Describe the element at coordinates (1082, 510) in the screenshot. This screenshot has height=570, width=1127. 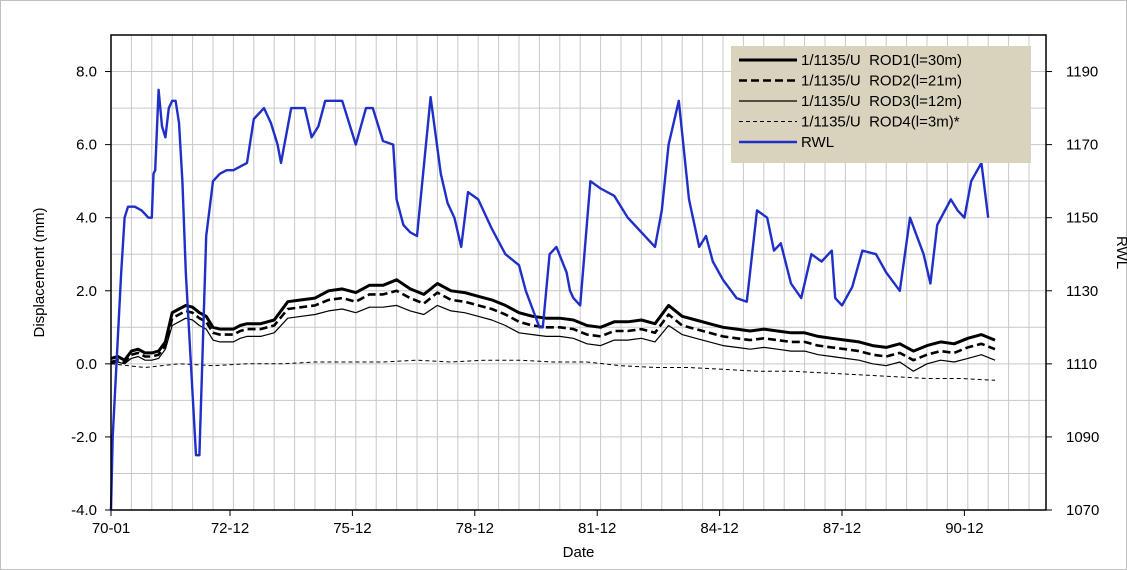
I see `y2-tick-label: 1070` at that location.